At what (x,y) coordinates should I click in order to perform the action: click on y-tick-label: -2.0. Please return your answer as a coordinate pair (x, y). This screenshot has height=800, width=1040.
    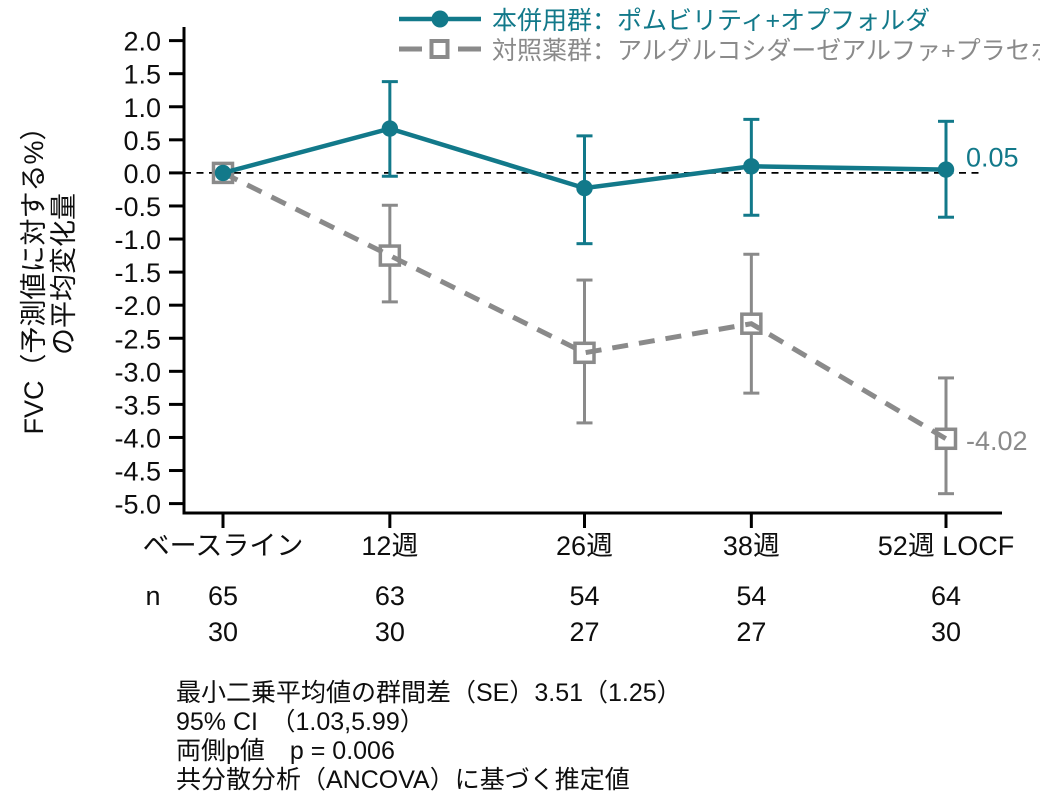
    Looking at the image, I should click on (137, 306).